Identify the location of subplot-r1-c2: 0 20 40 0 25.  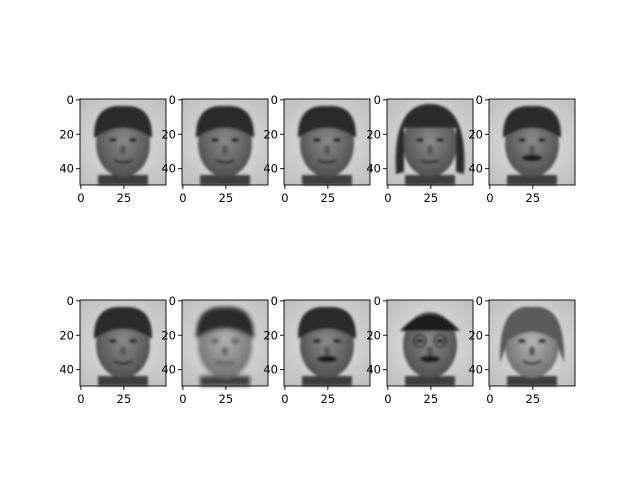
(214, 149).